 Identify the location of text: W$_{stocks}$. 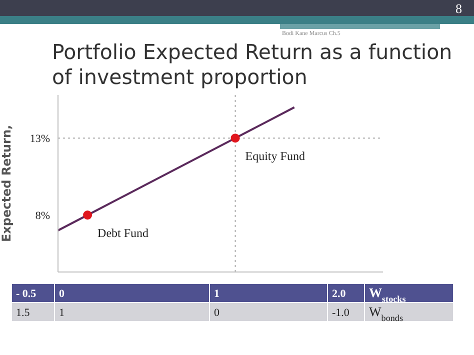
(387, 294).